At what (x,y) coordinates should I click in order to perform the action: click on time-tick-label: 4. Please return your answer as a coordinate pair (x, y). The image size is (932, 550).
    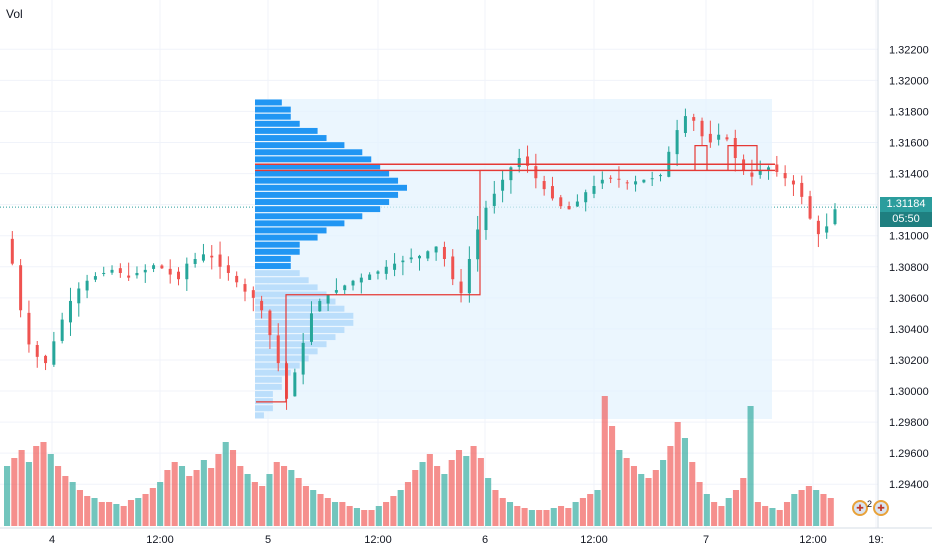
    Looking at the image, I should click on (52, 540).